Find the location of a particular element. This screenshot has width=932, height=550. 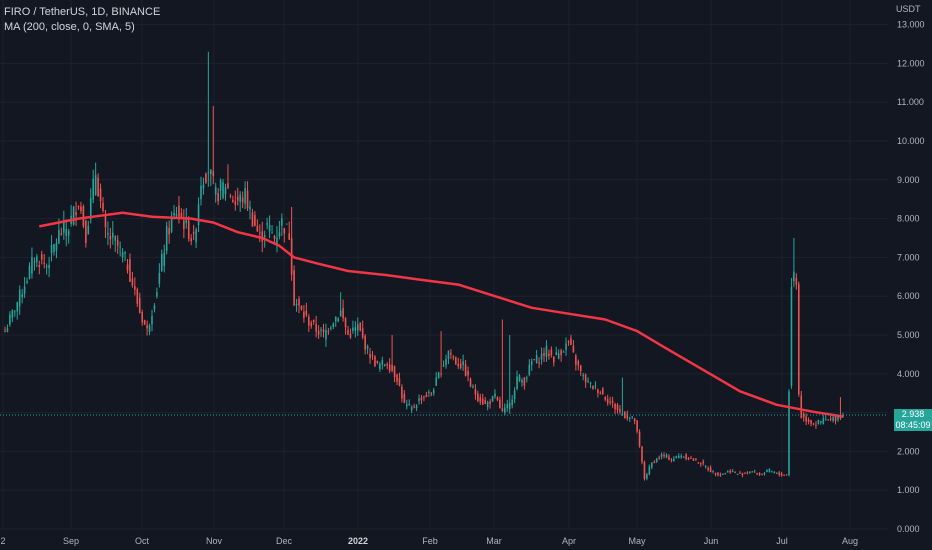

indicator-label: MA (200, close, 0, SMA, 5) is located at coordinates (69, 27).